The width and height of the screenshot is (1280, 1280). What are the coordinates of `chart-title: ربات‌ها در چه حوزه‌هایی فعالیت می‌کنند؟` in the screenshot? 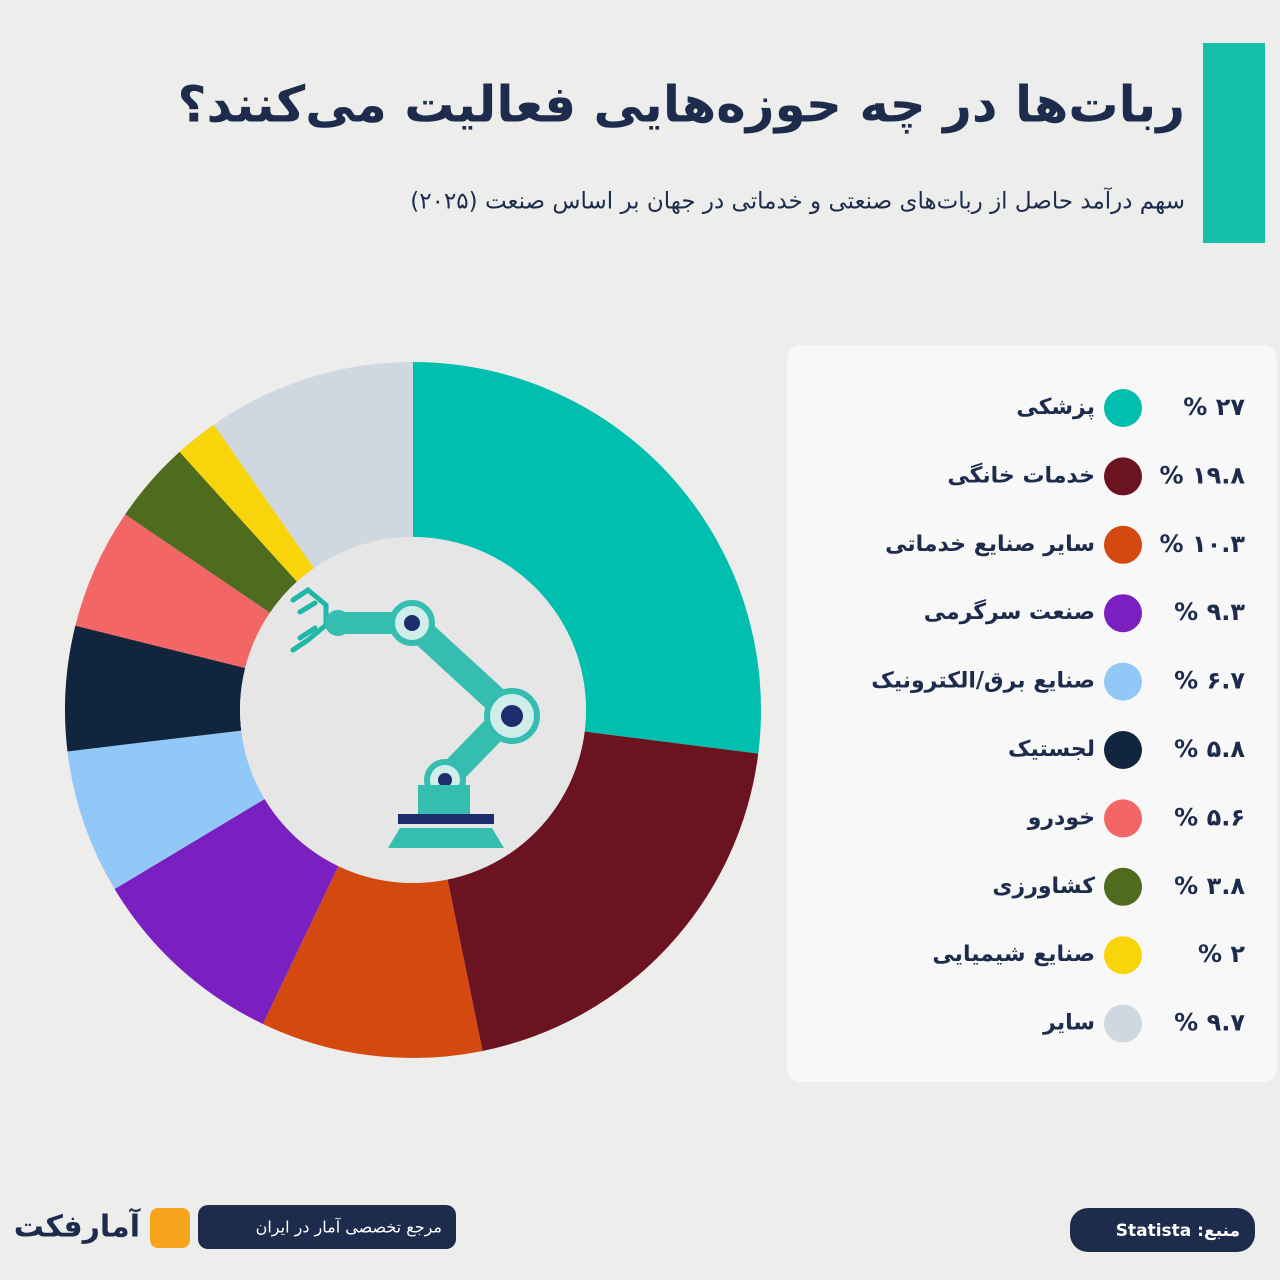 It's located at (681, 105).